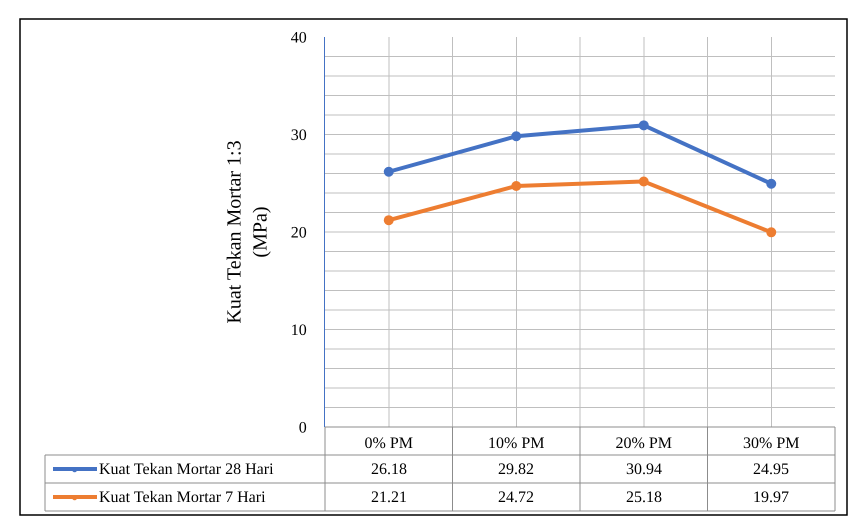 The width and height of the screenshot is (861, 523). I want to click on x-tick-label: 0% PM, so click(388, 443).